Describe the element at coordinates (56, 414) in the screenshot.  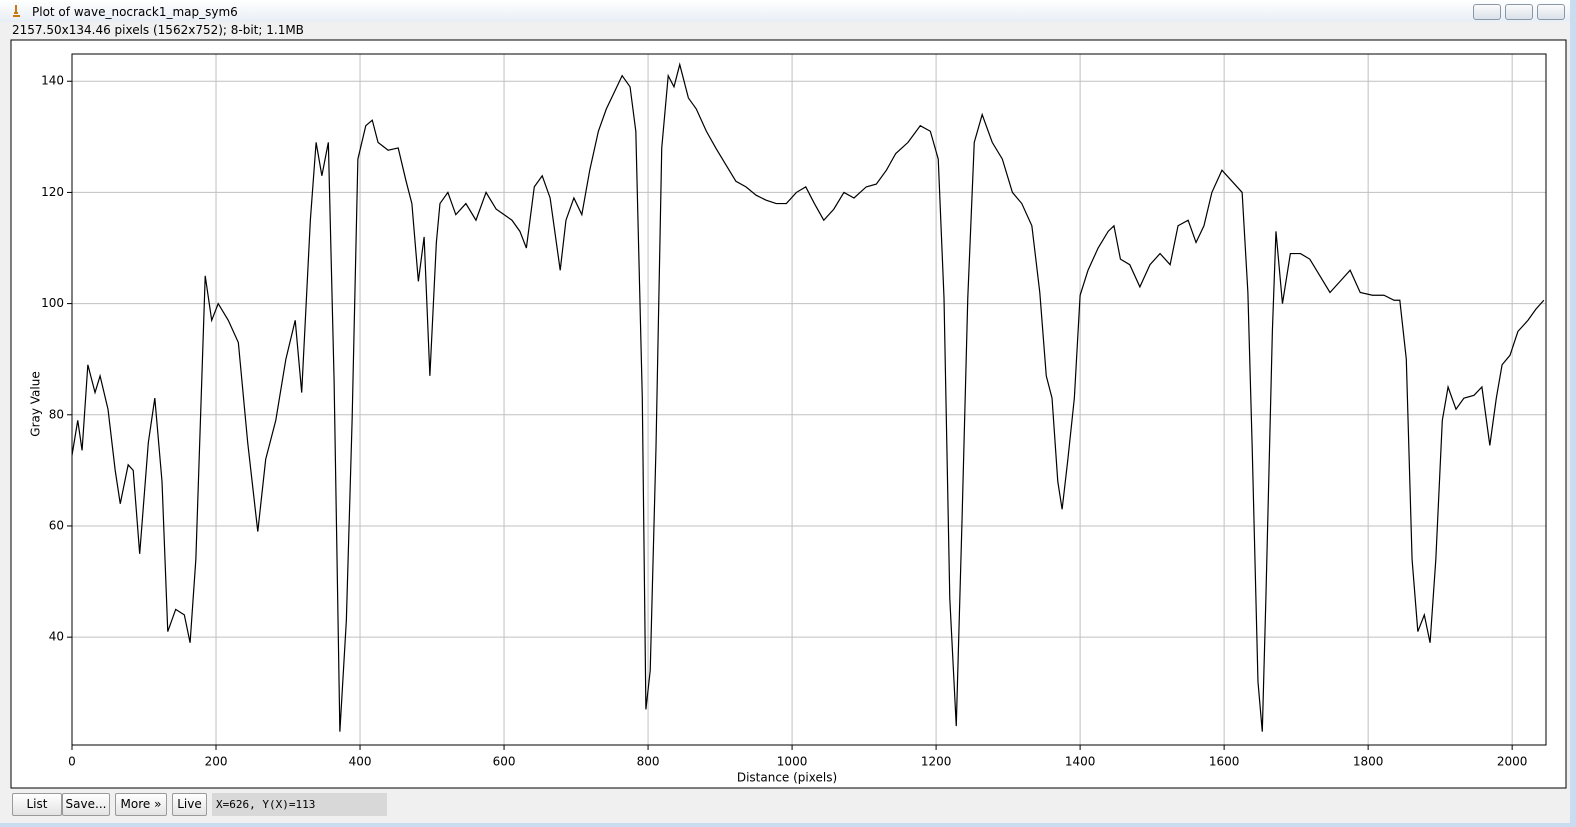
I see `y-tick-label: 80` at that location.